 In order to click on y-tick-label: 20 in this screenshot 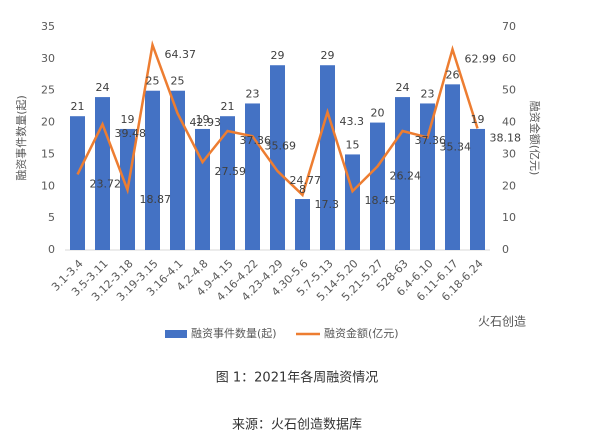, I will do `click(48, 122)`.